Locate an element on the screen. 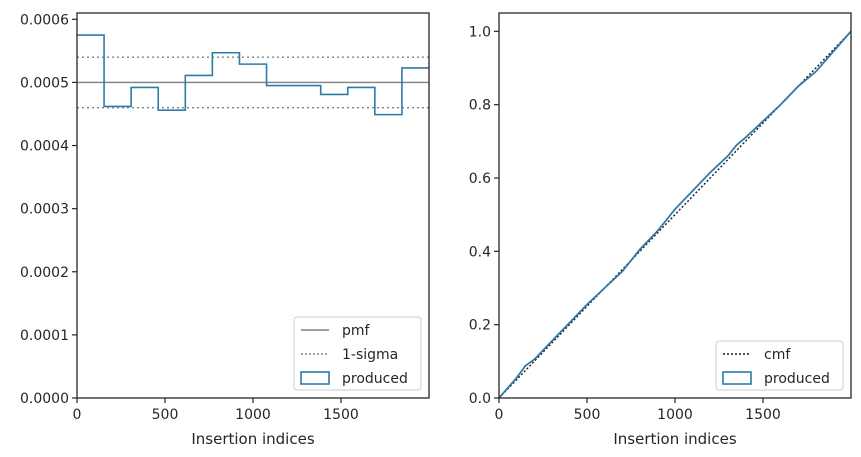 The width and height of the screenshot is (861, 457). y-tick-label: 0.0004 is located at coordinates (44, 147).